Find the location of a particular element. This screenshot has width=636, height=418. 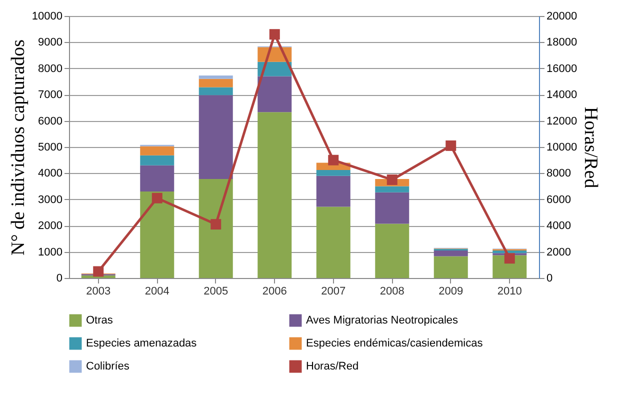

y-tick-label: 9000 is located at coordinates (50, 42).